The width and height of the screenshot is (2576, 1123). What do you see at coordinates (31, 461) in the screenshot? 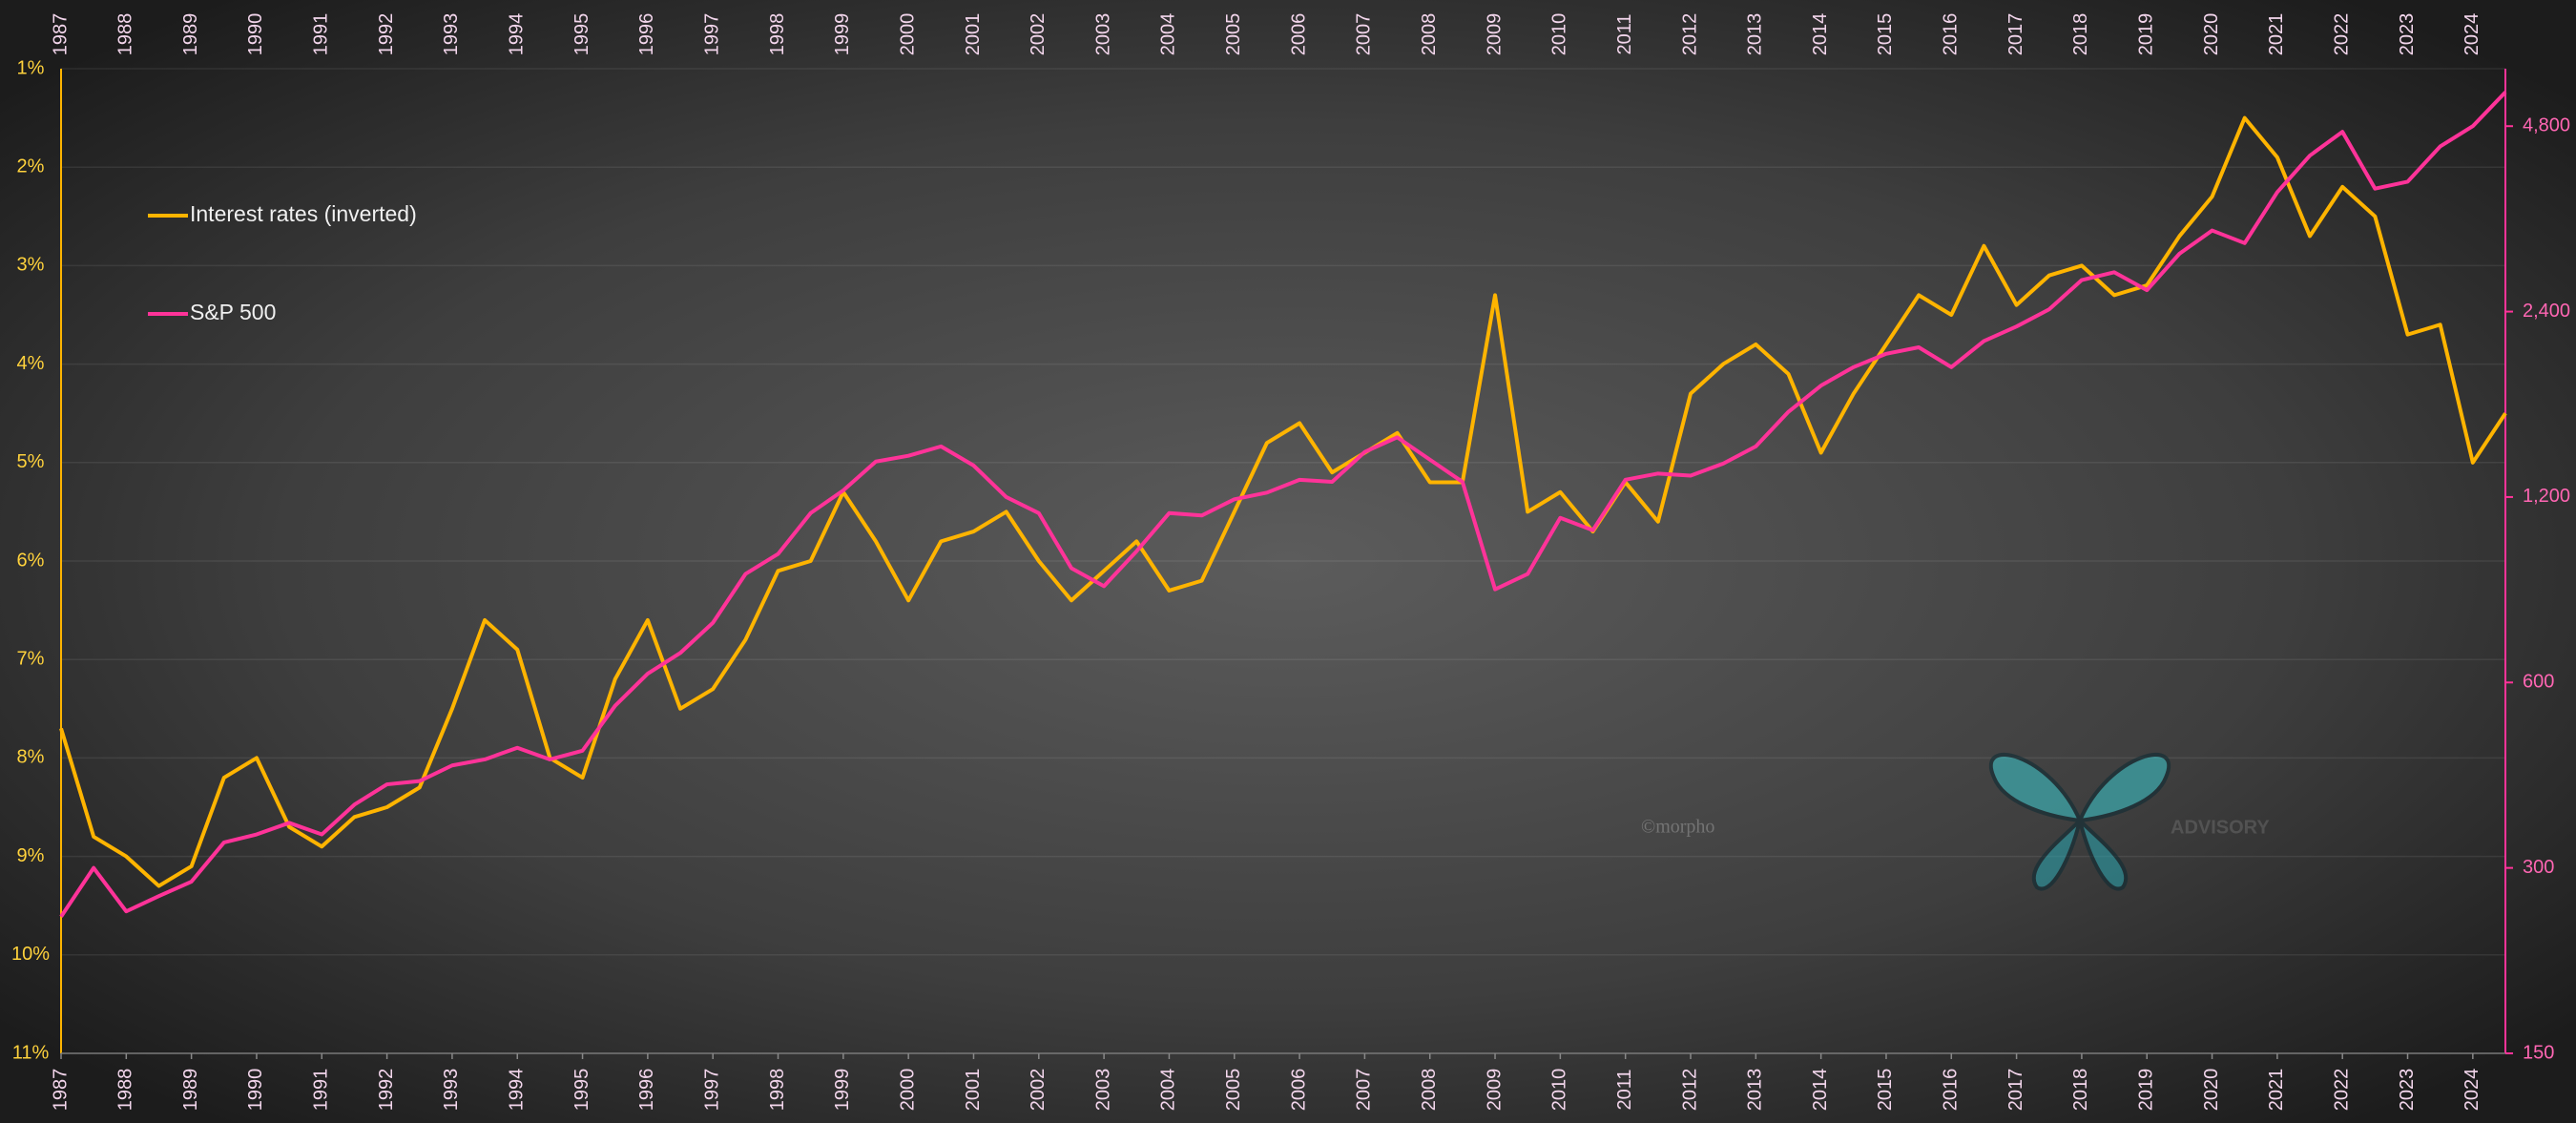
I see `y-tick-label: 5%` at bounding box center [31, 461].